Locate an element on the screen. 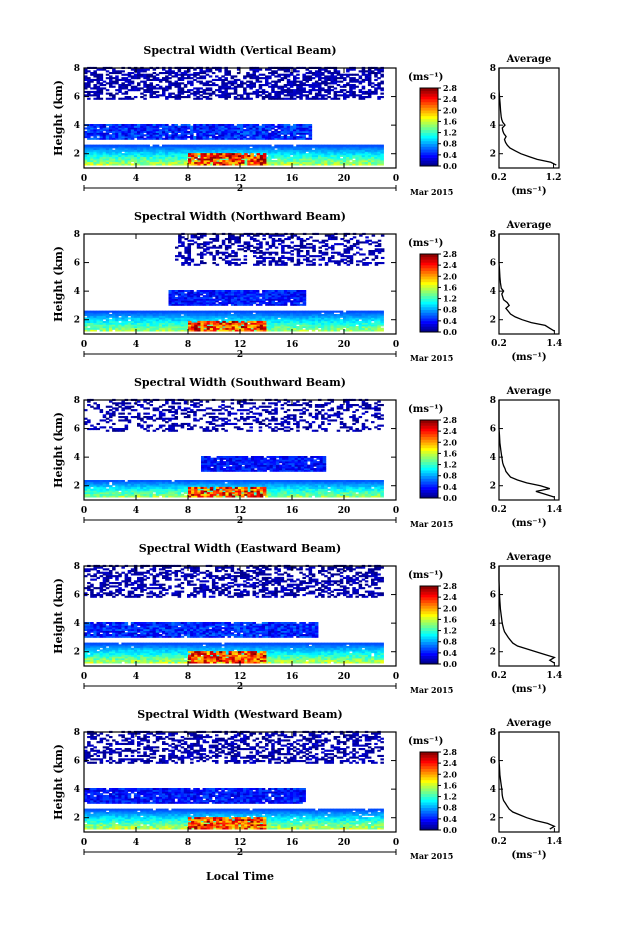 The height and width of the screenshot is (929, 618). colorbar-swatch is located at coordinates (429, 117).